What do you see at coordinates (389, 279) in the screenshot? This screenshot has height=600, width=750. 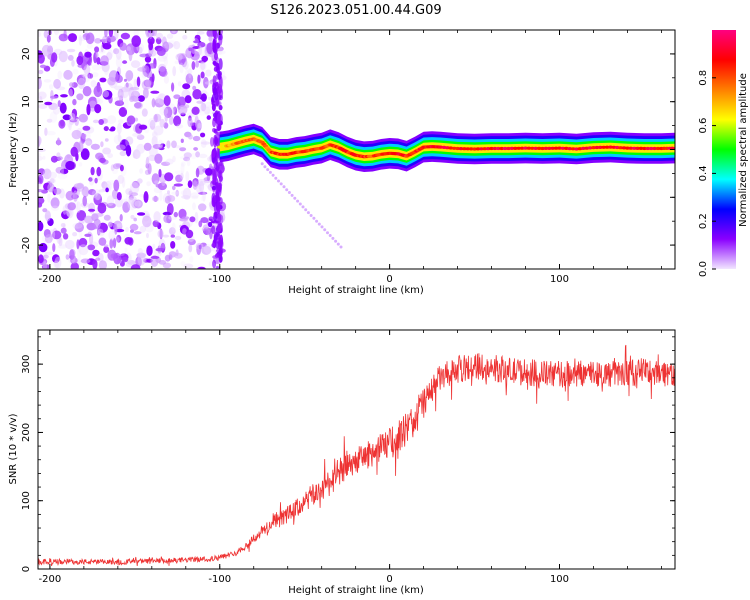 I see `x-tick-label: 0` at bounding box center [389, 279].